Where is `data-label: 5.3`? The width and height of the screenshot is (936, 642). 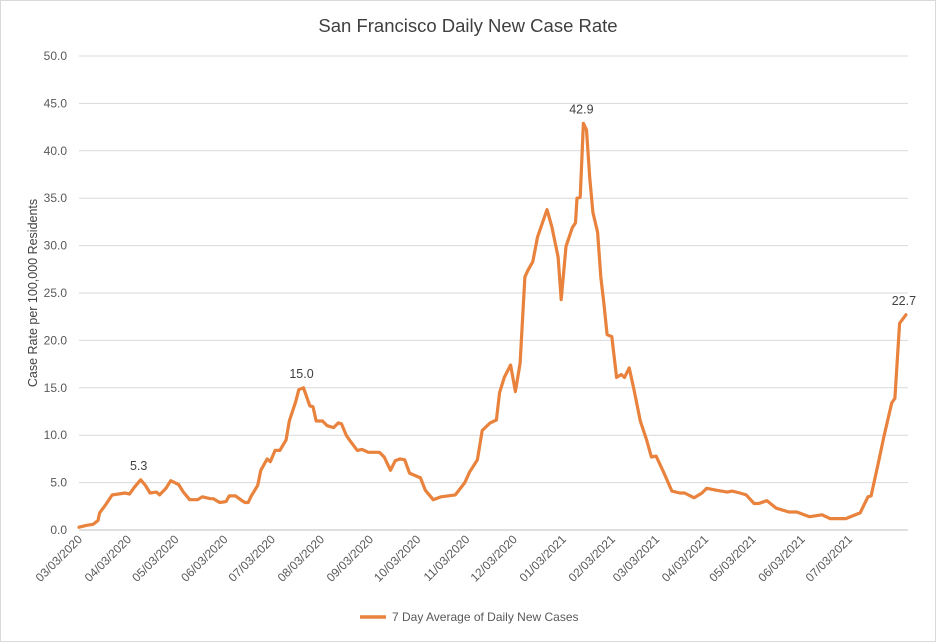 data-label: 5.3 is located at coordinates (138, 466).